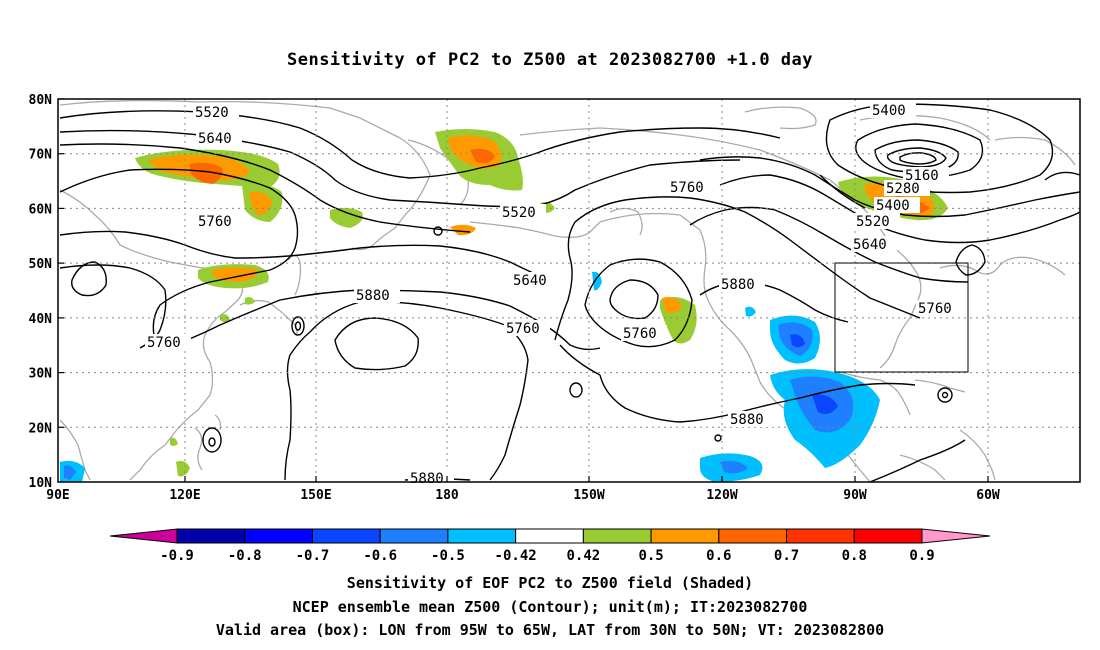 The image size is (1100, 650). What do you see at coordinates (315, 495) in the screenshot?
I see `lon-label: 150E` at bounding box center [315, 495].